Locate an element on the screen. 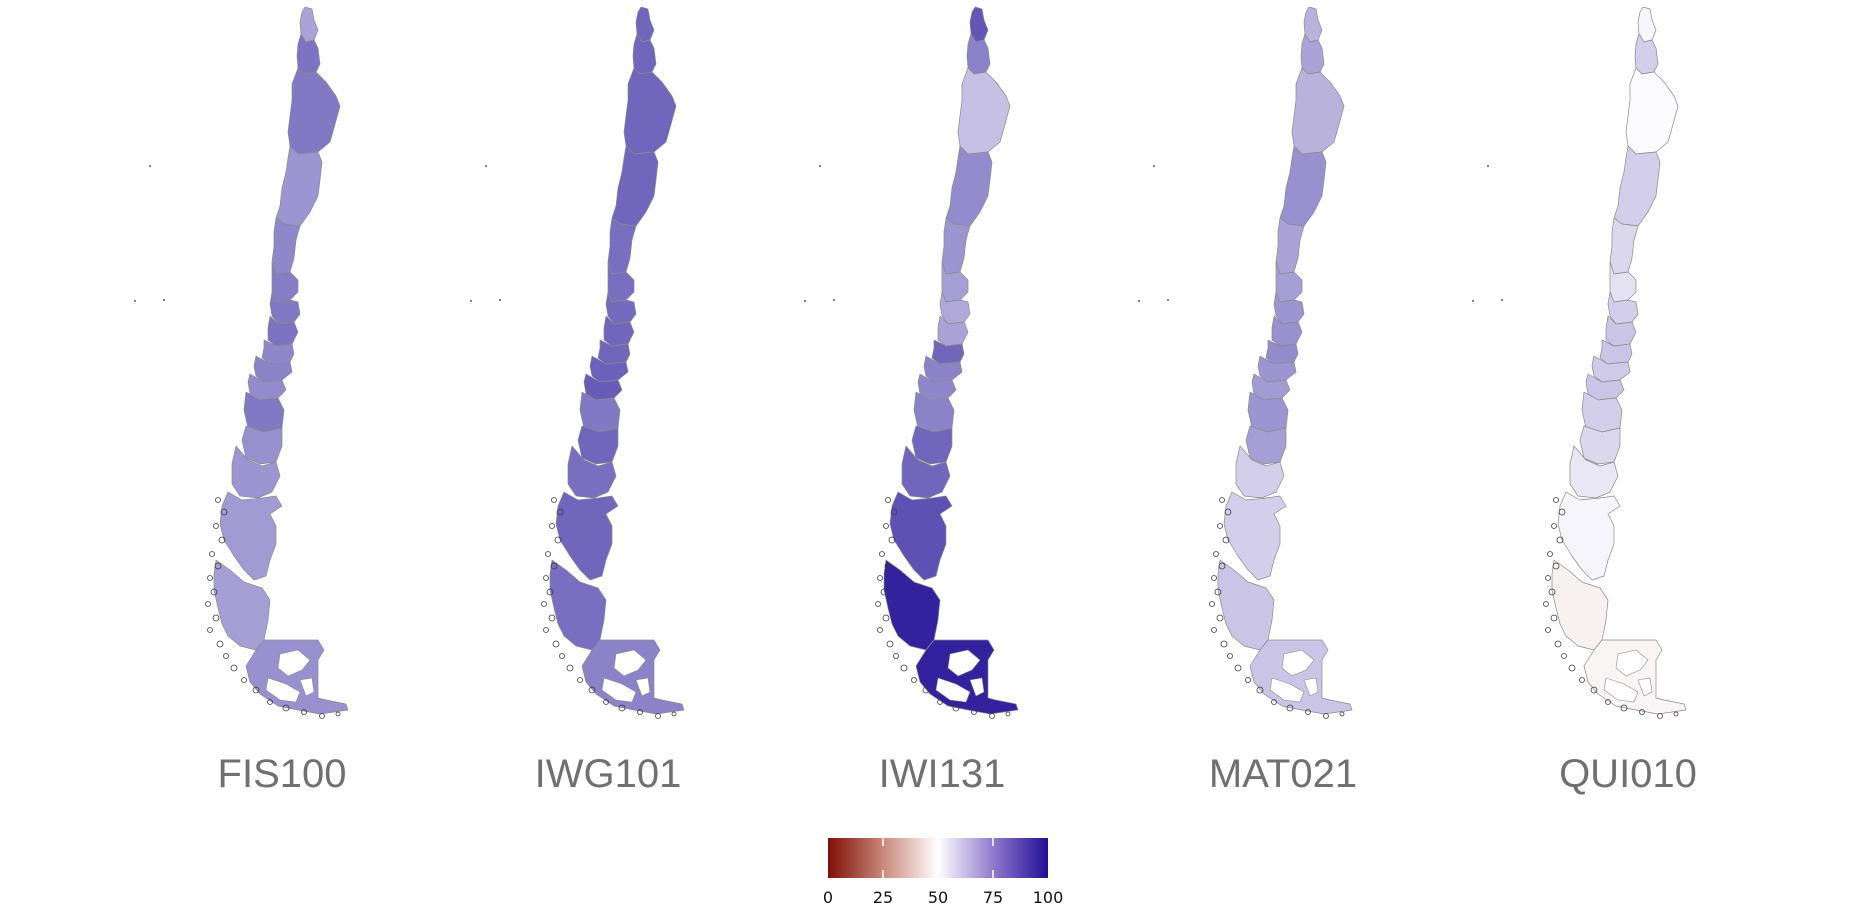 The image size is (1863, 917). color-scale-tick-label: 75 is located at coordinates (993, 897).